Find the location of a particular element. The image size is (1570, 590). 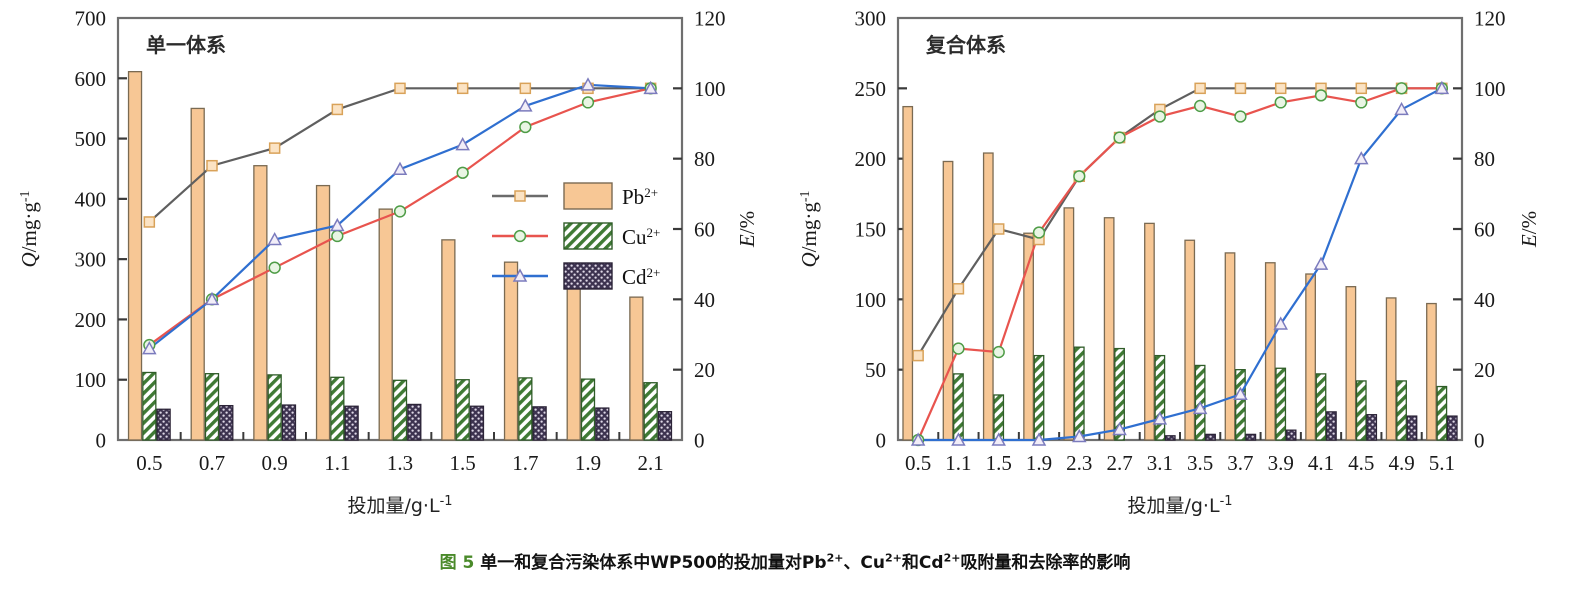

x-axis-title: 投加量/g·L-1 is located at coordinates (399, 506).